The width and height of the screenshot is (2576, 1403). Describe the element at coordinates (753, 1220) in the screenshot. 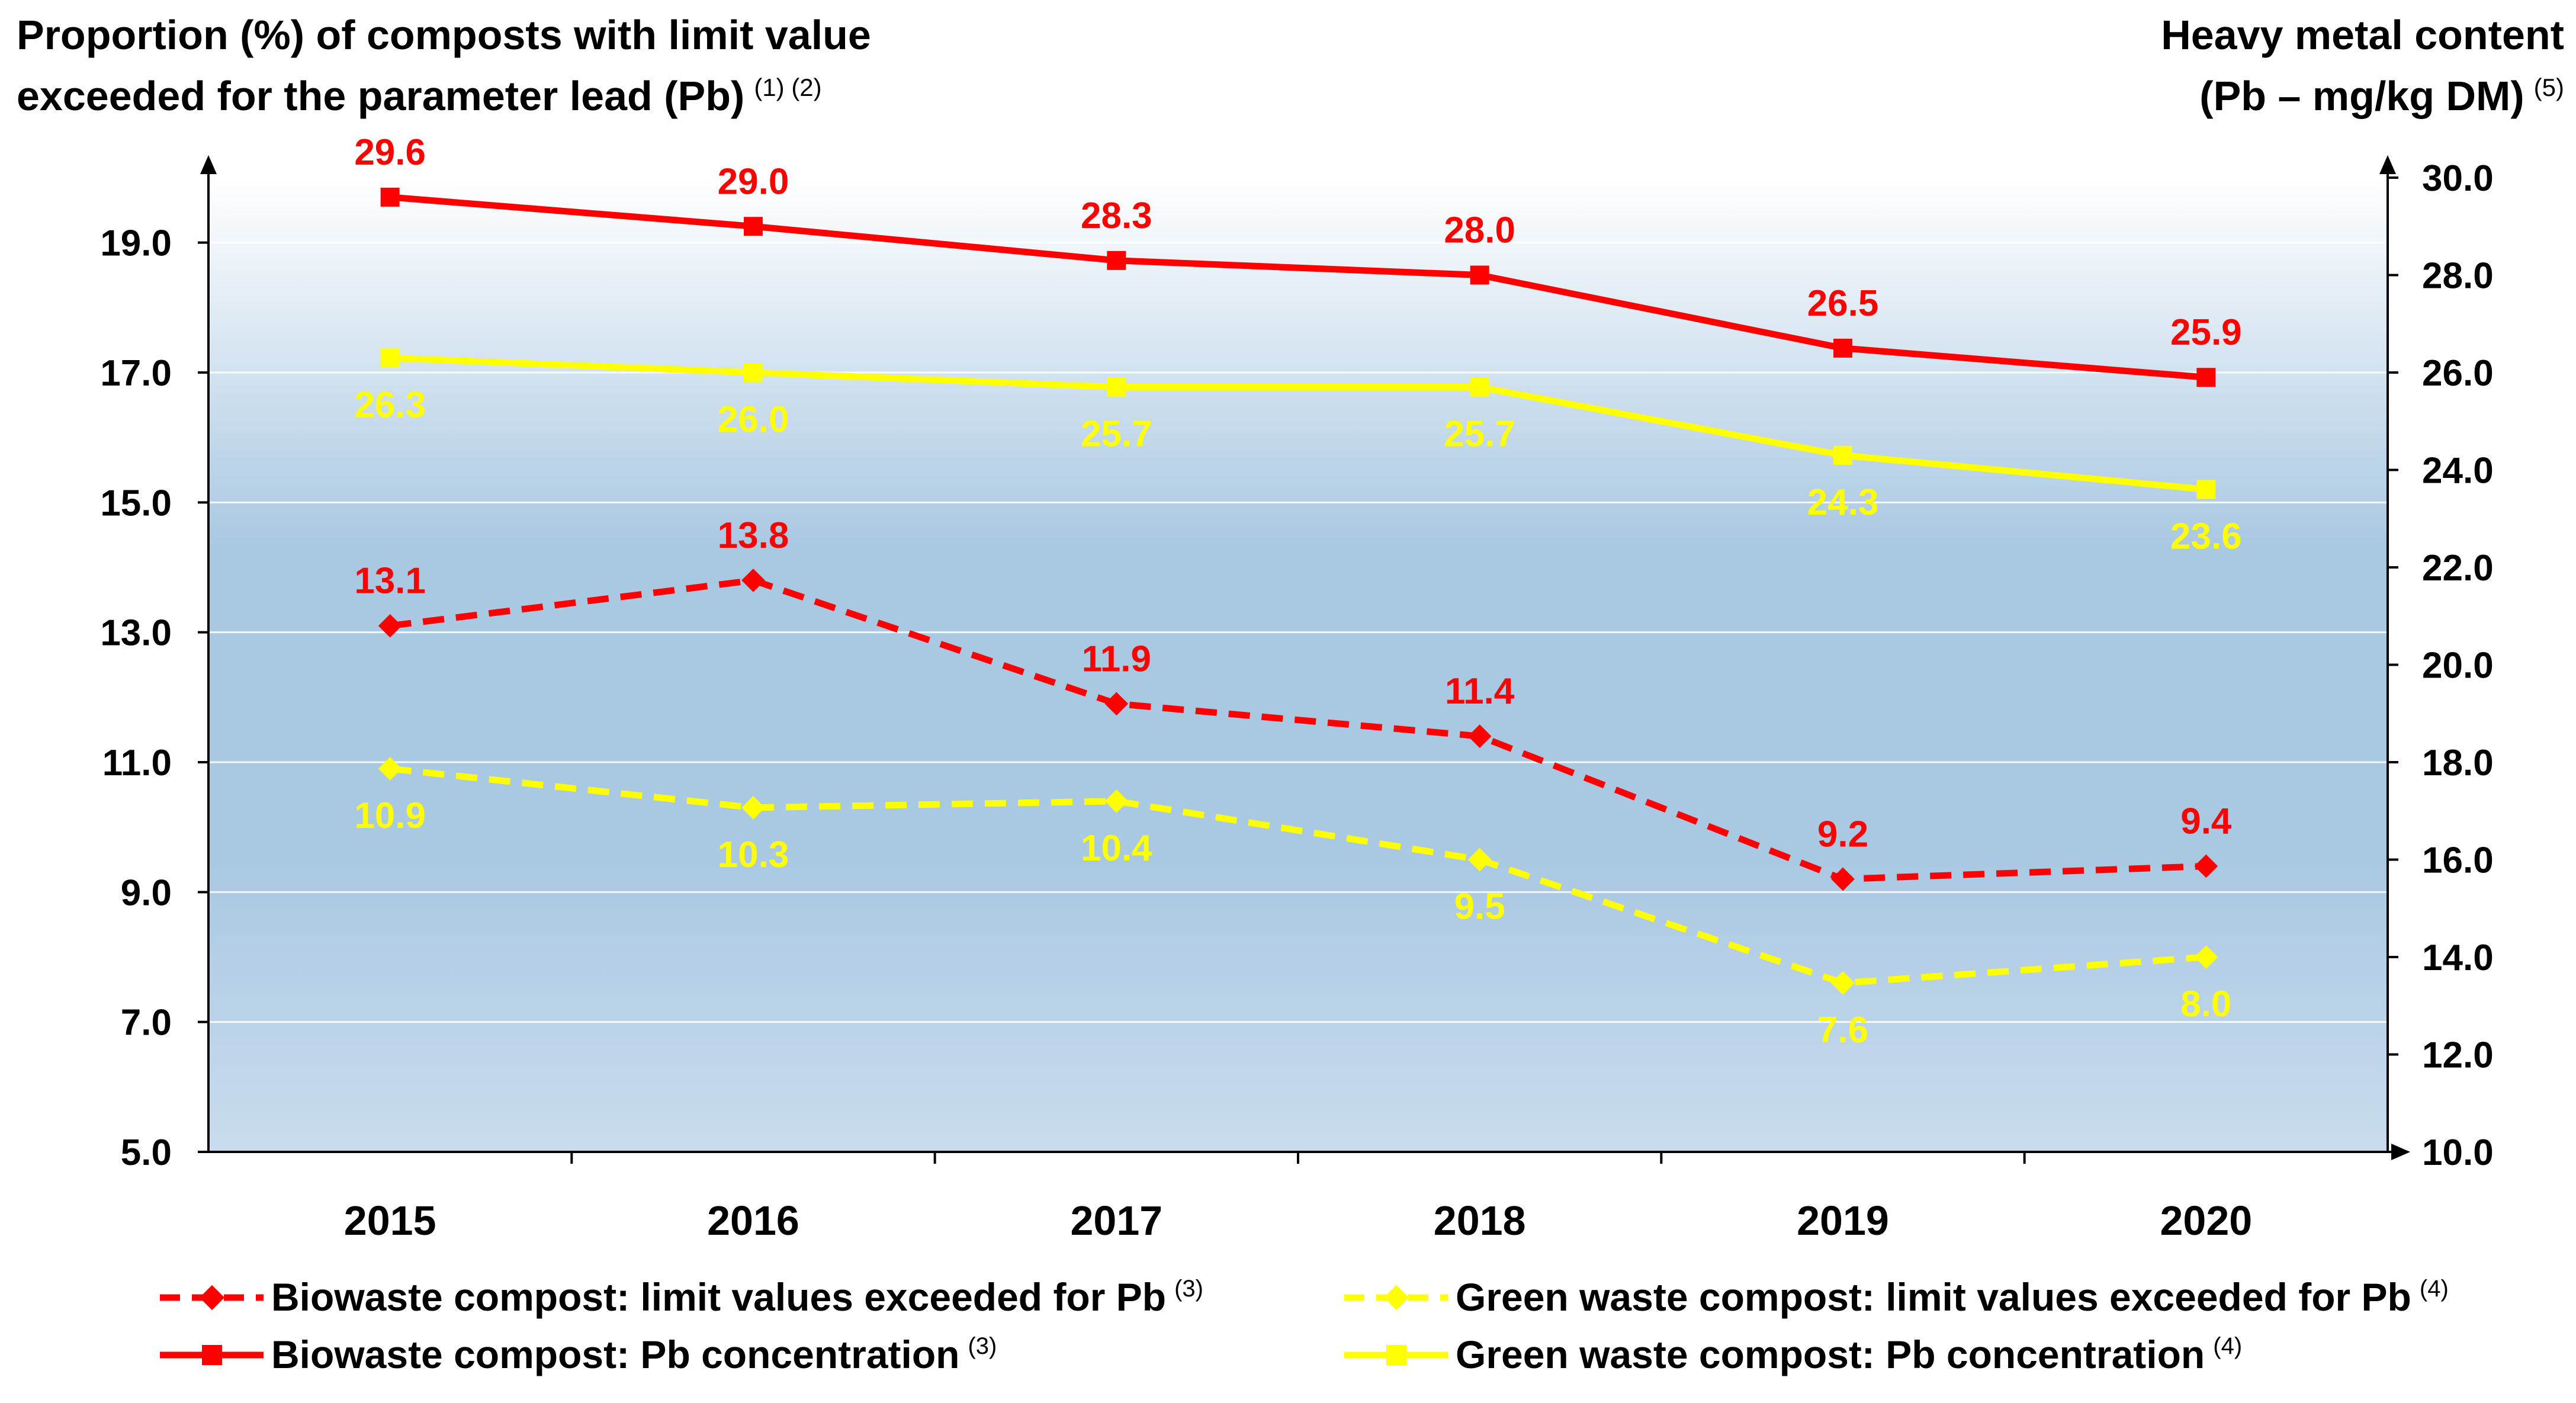

I see `x-tick-label-2016: 2016` at that location.